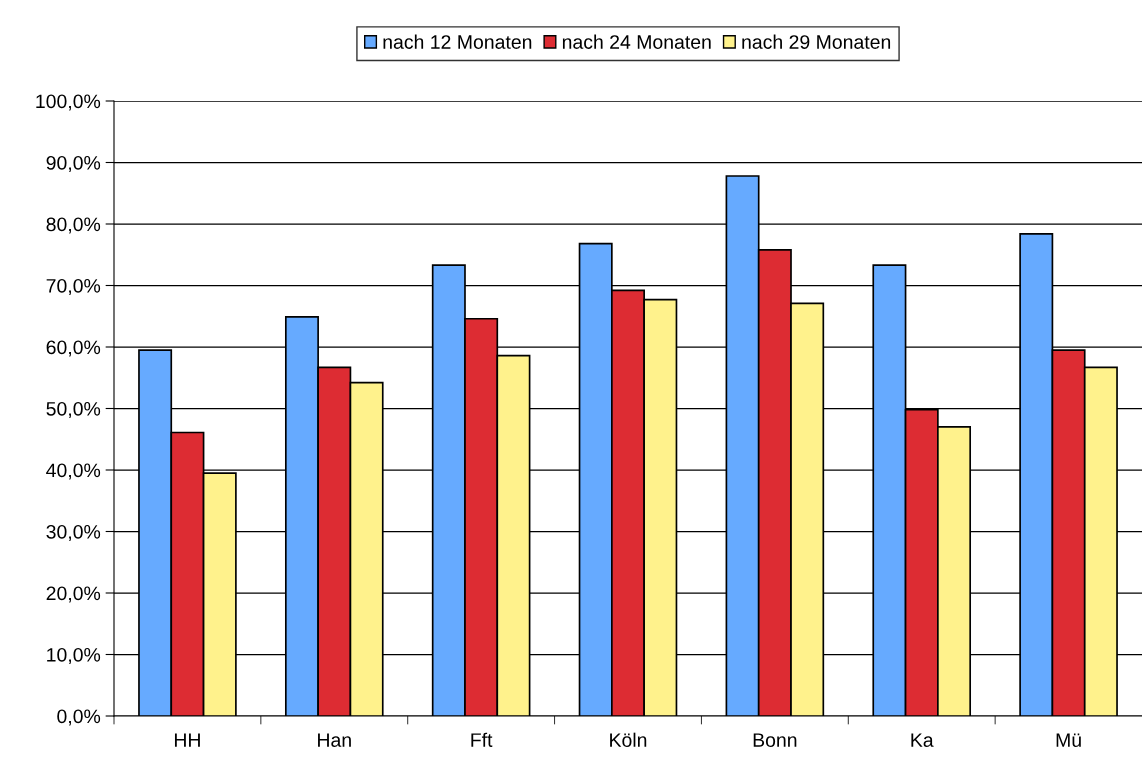 The height and width of the screenshot is (763, 1142). I want to click on y-tick-label: 60,0%, so click(73, 348).